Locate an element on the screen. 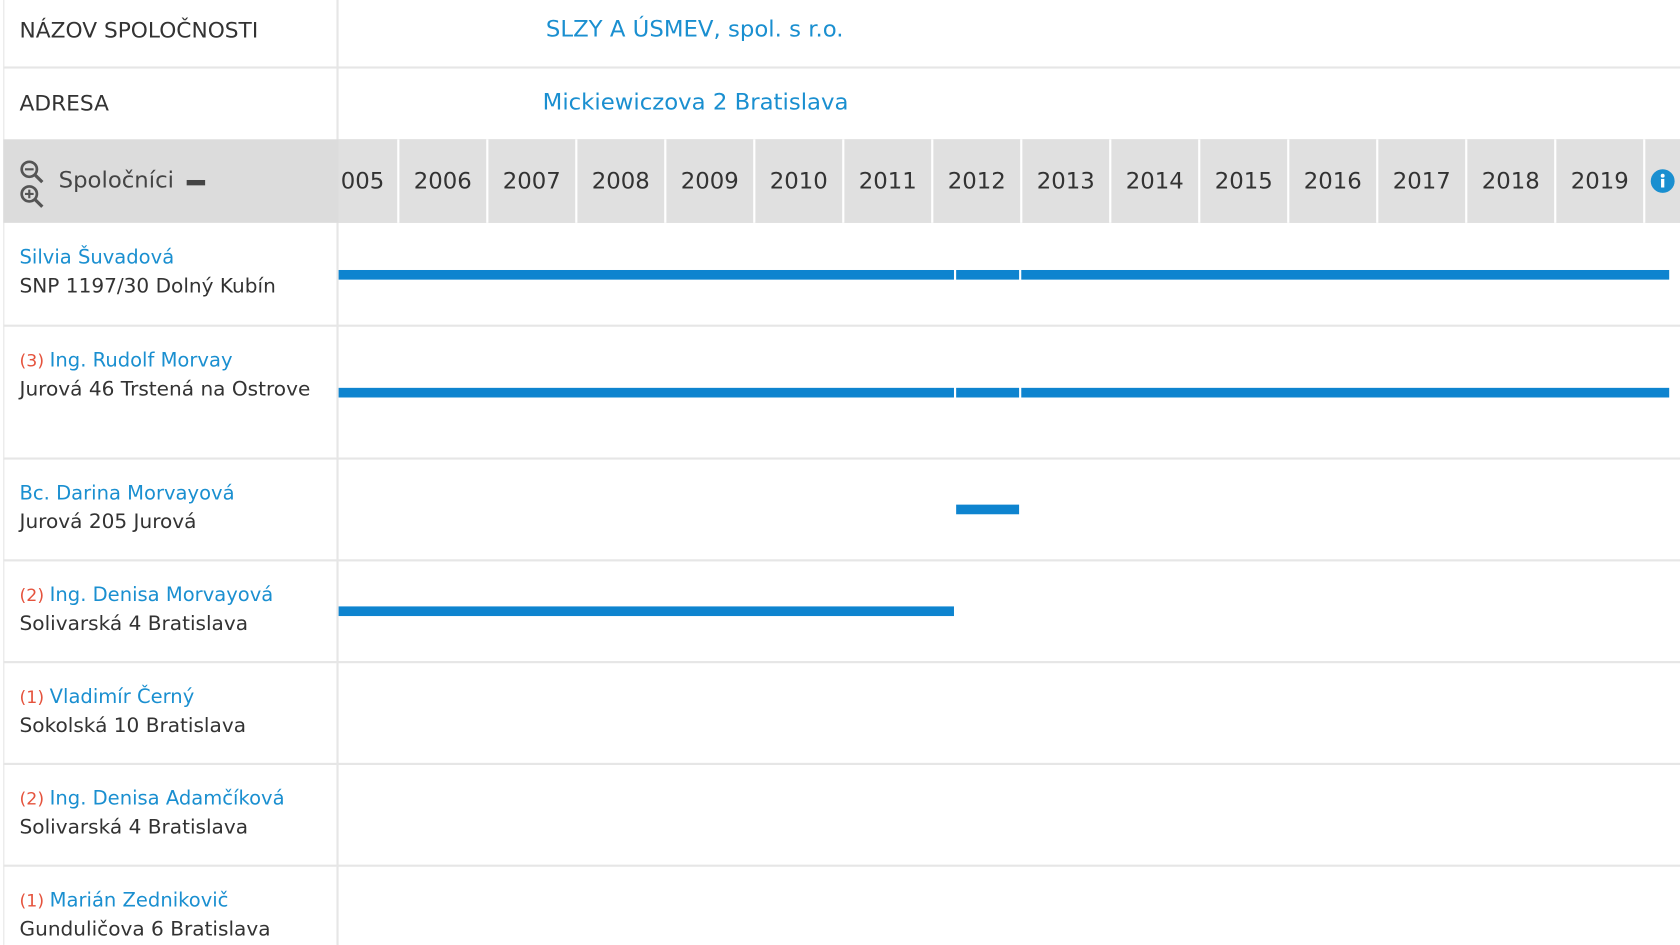  year-label: 2007 is located at coordinates (531, 181).